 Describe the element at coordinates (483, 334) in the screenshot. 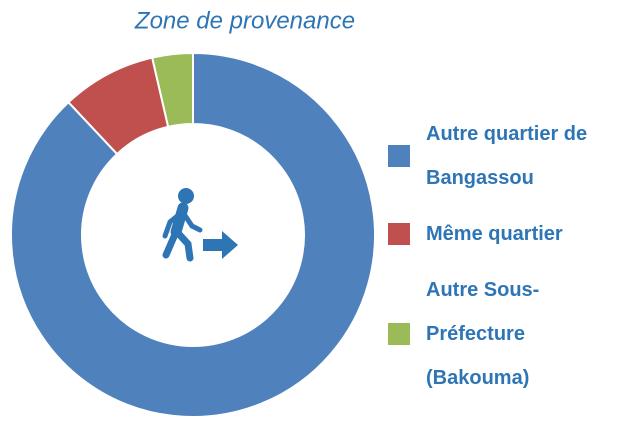

I see `legend-label: Autre Sous-Préfecture (Bakouma)` at that location.